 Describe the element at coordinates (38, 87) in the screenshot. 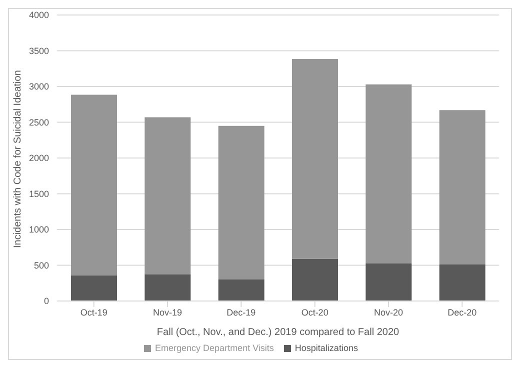

I see `y-tick-label: 3000` at that location.